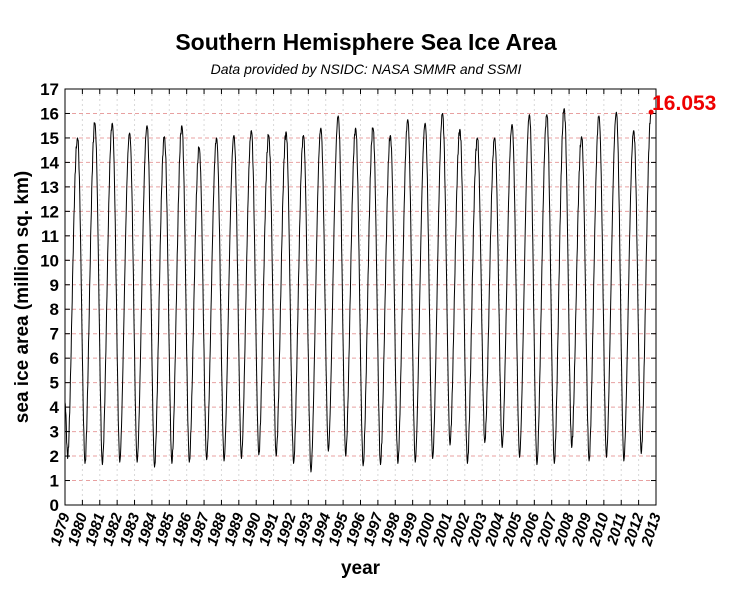 Image resolution: width=732 pixels, height=594 pixels. I want to click on y-tick-label: 3, so click(54, 432).